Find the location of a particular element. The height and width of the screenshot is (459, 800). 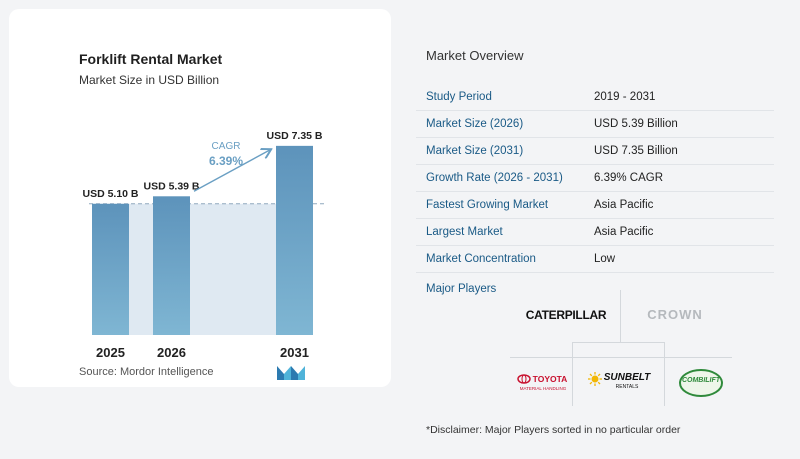

overview-row: Study Period 2019 - 2031 is located at coordinates (595, 97).